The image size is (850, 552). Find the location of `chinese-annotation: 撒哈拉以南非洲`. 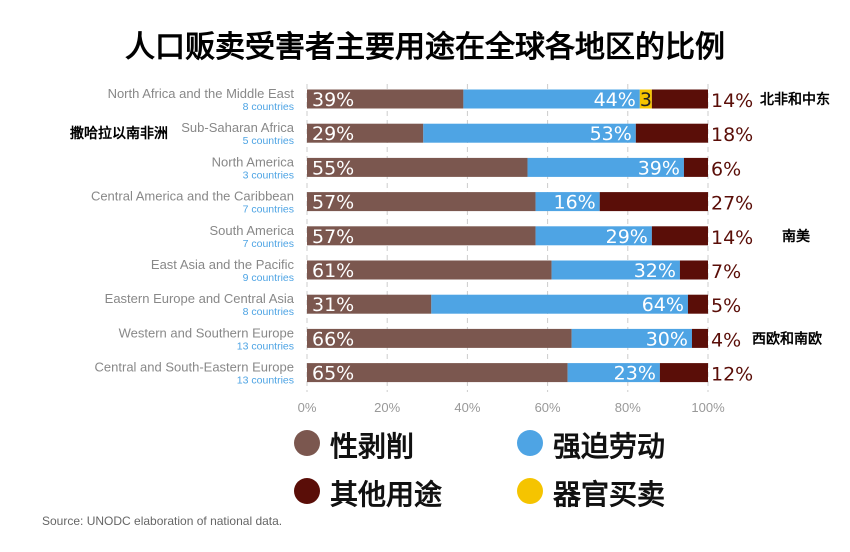

chinese-annotation: 撒哈拉以南非洲 is located at coordinates (119, 133).